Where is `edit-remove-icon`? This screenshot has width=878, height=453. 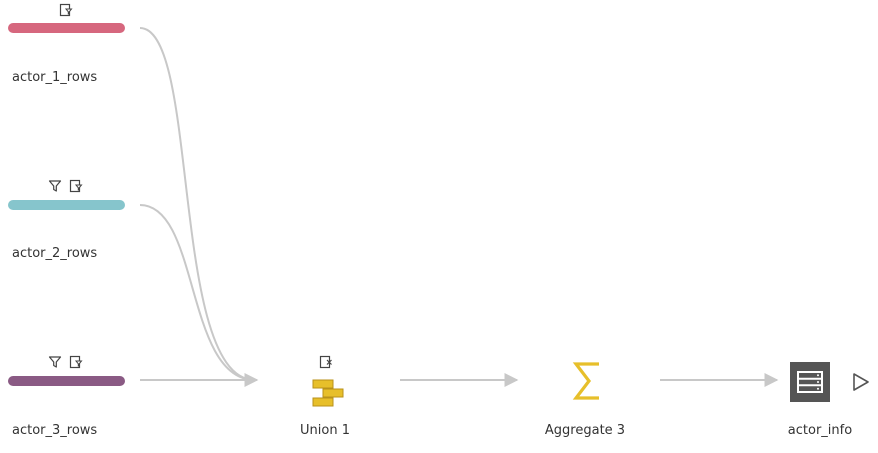
edit-remove-icon is located at coordinates (326, 362).